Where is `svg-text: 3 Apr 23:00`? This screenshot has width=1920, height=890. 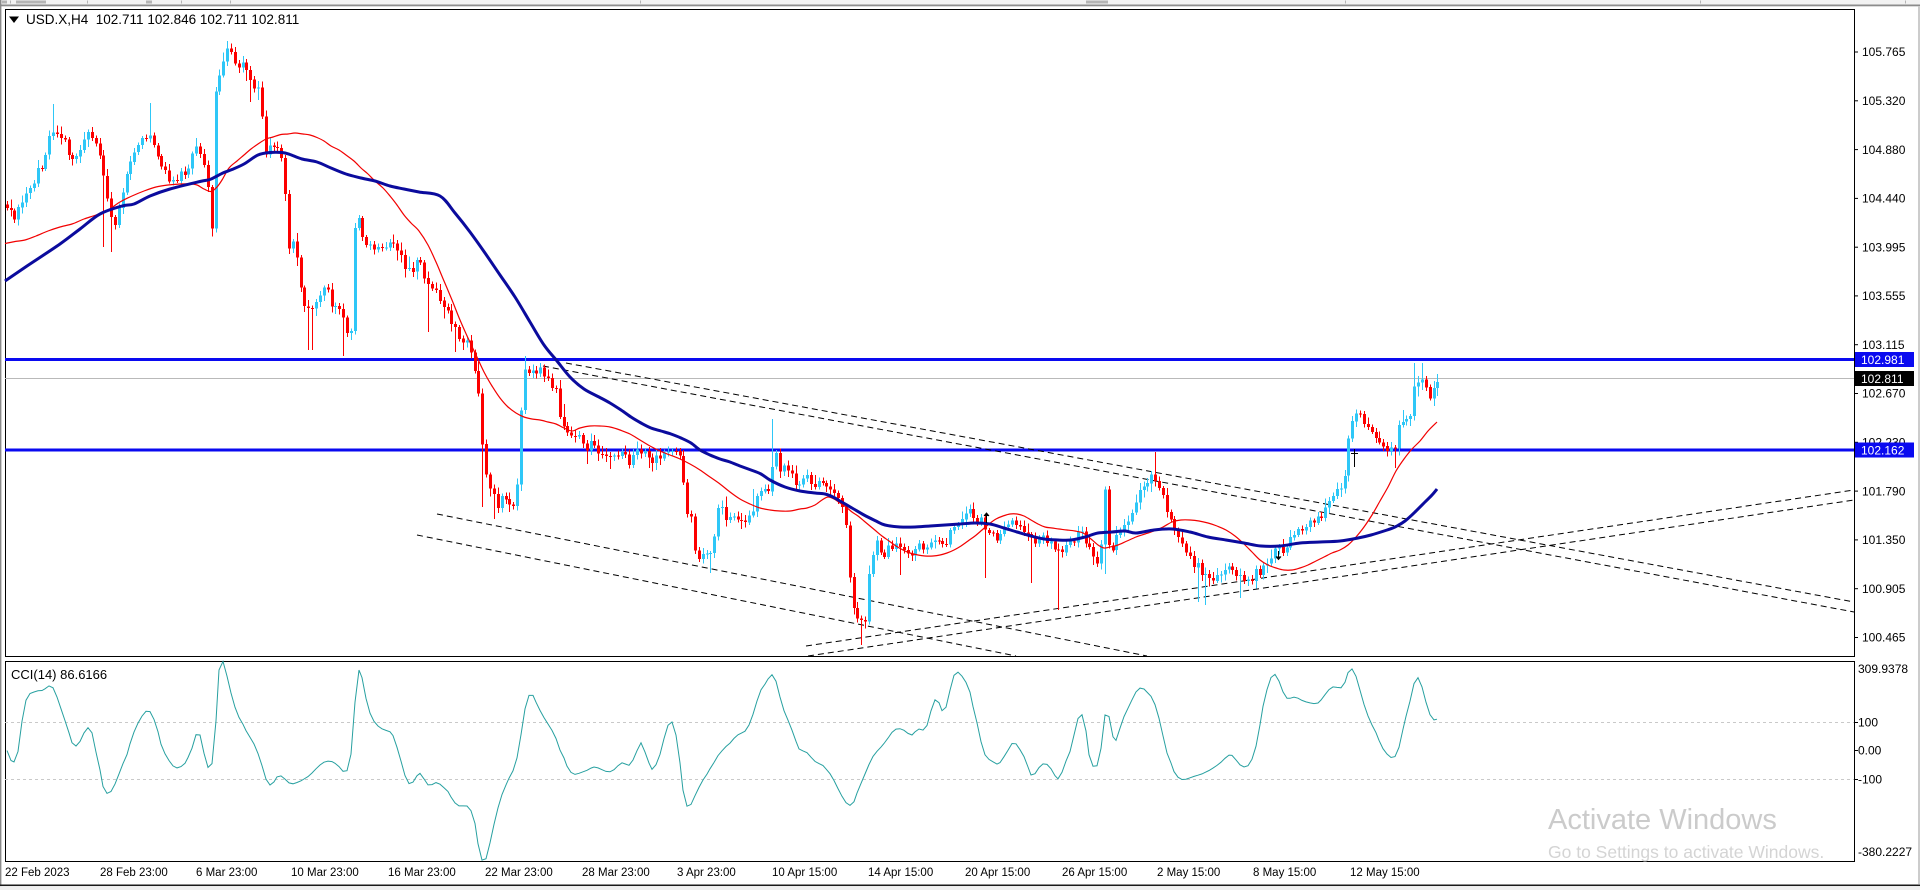 svg-text: 3 Apr 23:00 is located at coordinates (706, 873).